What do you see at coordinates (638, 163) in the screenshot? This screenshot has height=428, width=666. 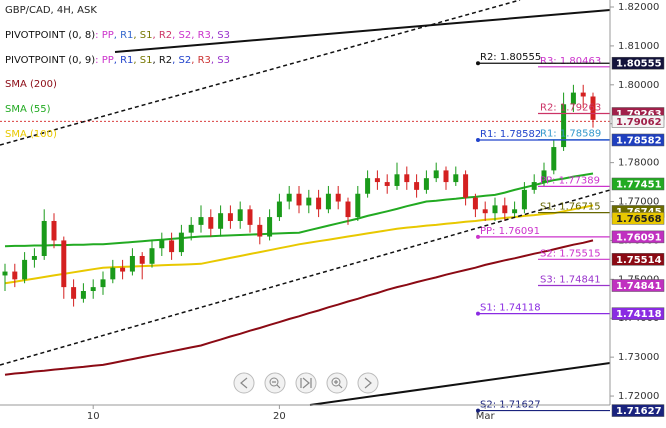 I see `y-tick-label: 1.78000` at bounding box center [638, 163].